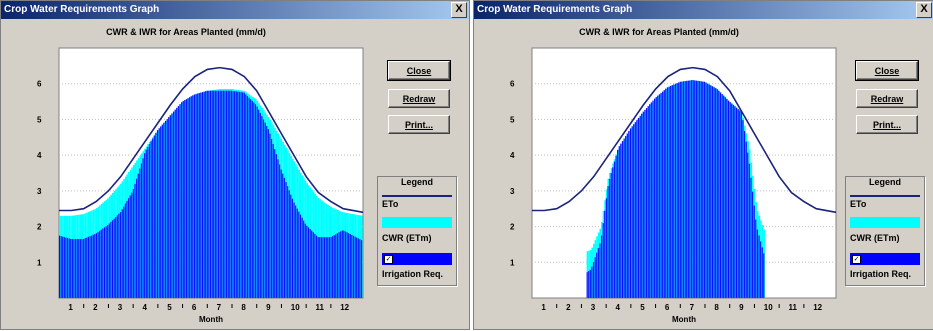 Image resolution: width=933 pixels, height=331 pixels. What do you see at coordinates (716, 307) in the screenshot?
I see `x-tick-label: 8` at bounding box center [716, 307].